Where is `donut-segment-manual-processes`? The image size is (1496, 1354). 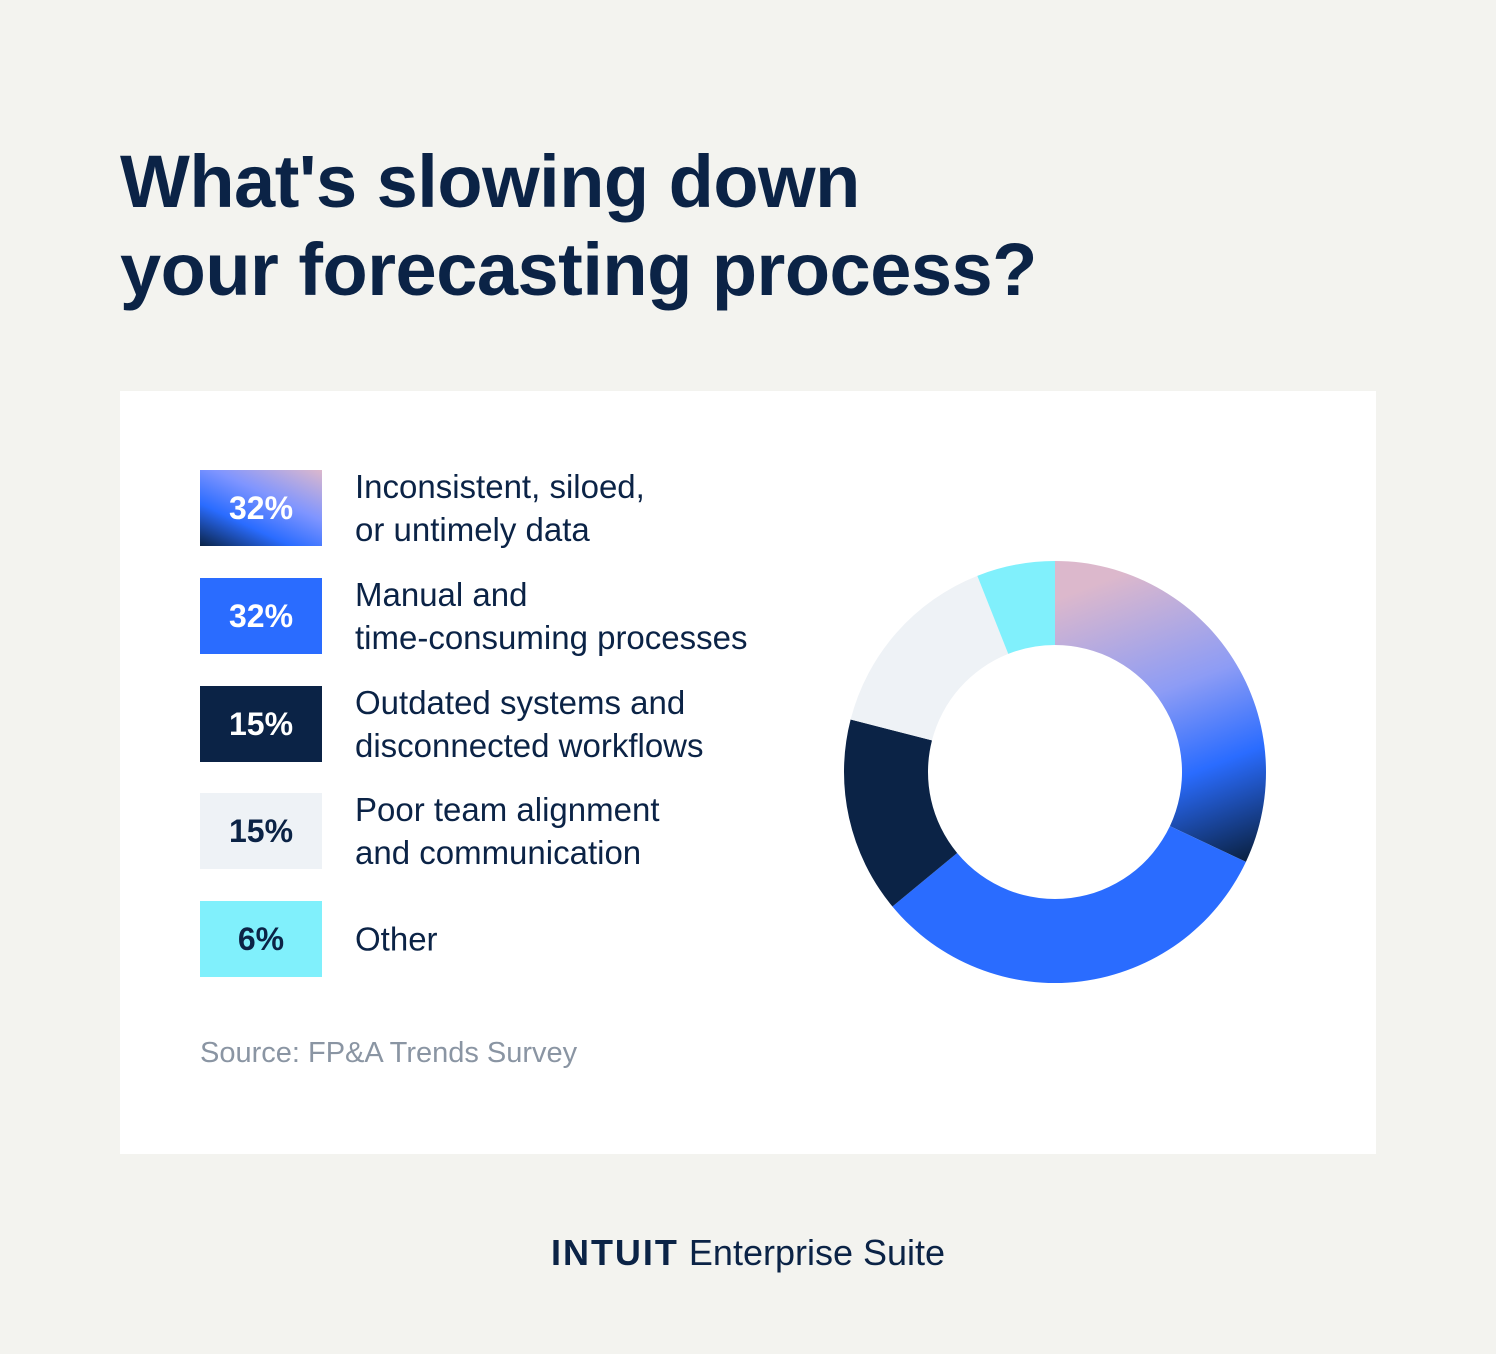 donut-segment-manual-processes is located at coordinates (1069, 904).